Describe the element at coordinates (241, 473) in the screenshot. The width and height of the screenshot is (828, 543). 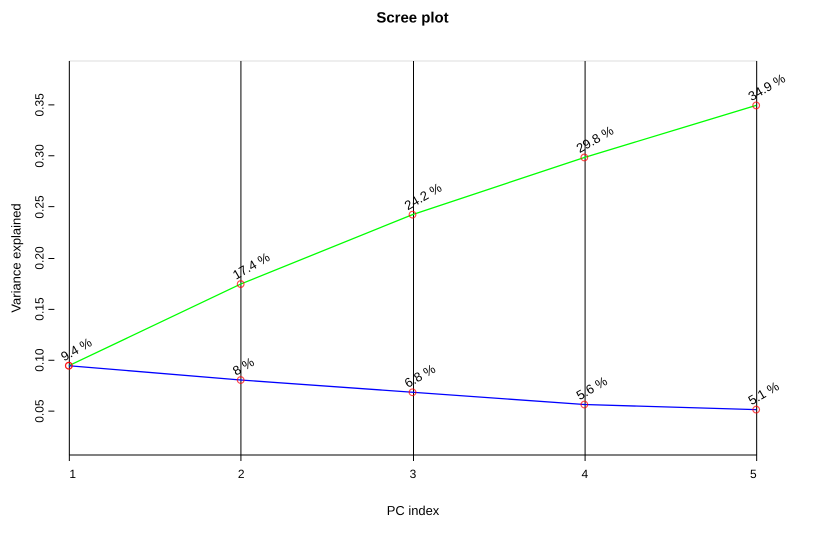
I see `x-tick-label: 2` at that location.